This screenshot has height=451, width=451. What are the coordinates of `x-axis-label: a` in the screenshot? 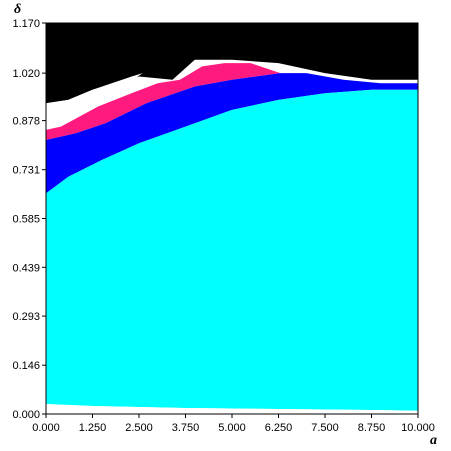 It's located at (433, 440).